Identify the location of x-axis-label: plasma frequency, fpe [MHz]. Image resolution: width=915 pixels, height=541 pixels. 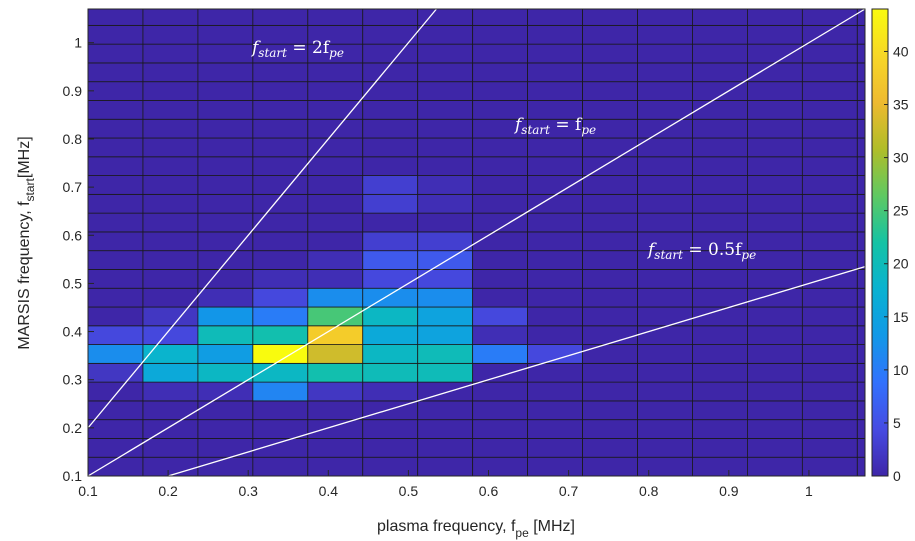
(476, 529).